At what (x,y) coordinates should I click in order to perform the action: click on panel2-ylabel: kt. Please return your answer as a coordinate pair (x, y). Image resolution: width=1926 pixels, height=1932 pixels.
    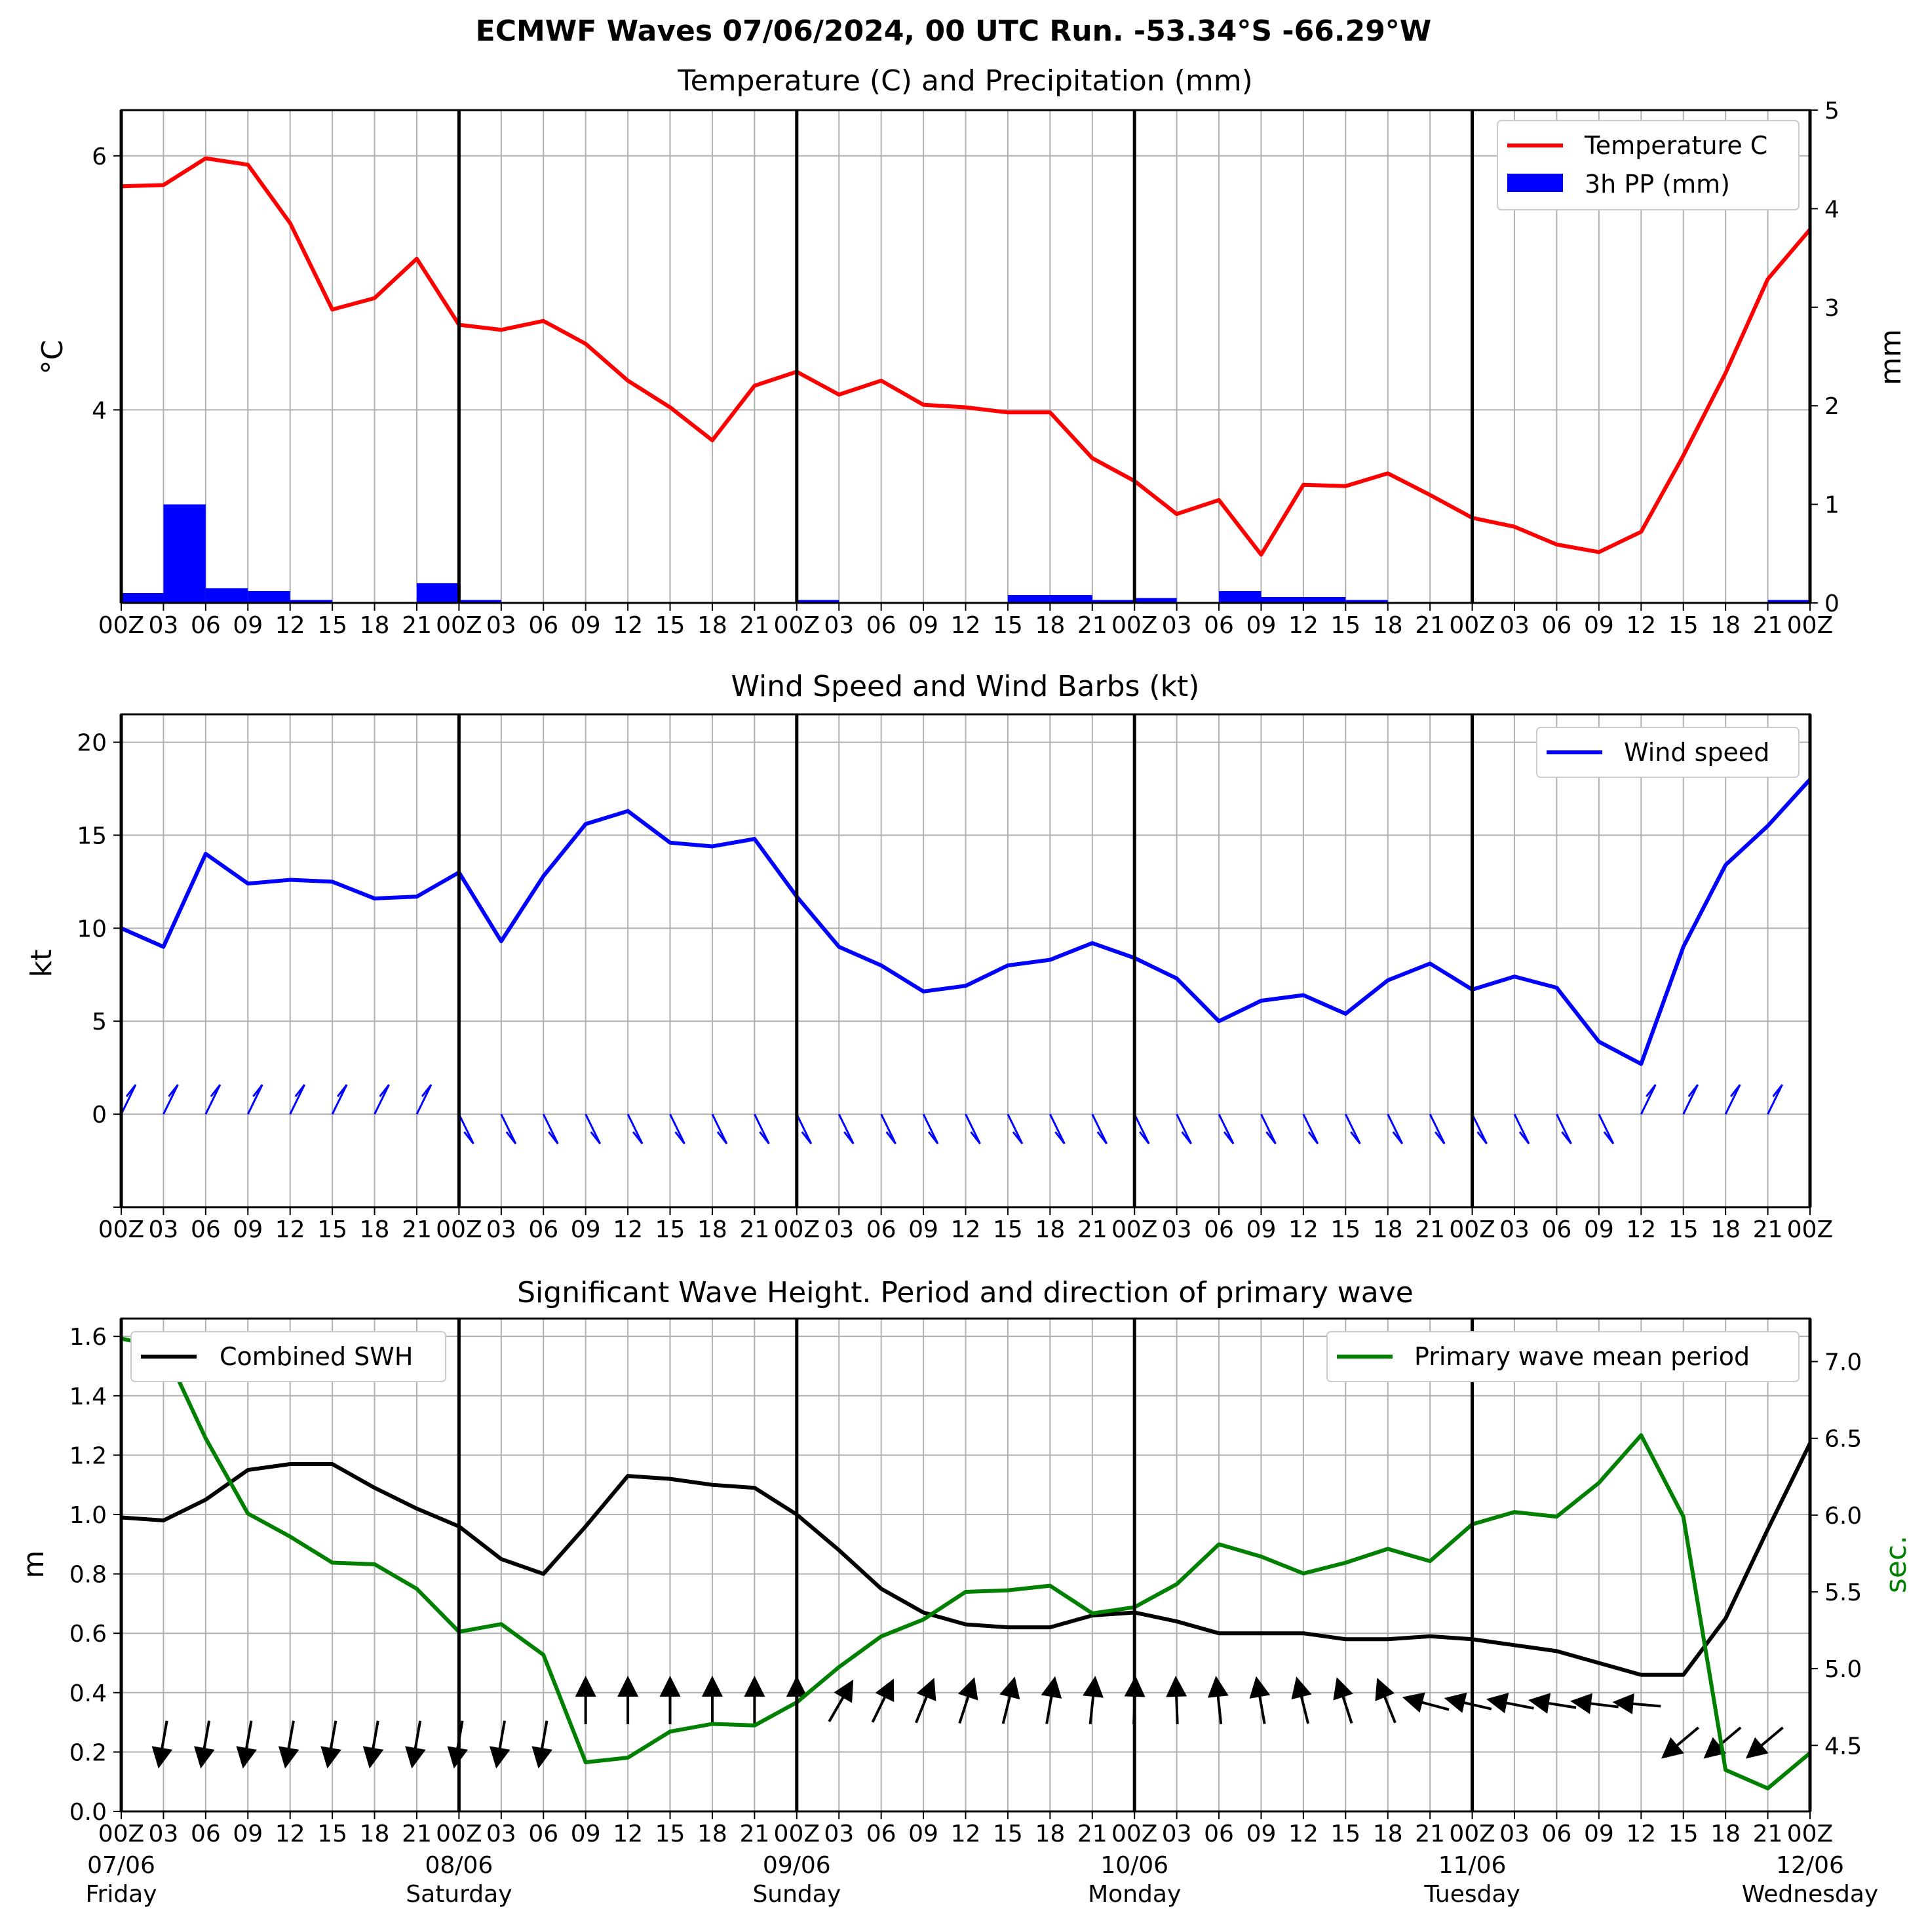
    Looking at the image, I should click on (41, 964).